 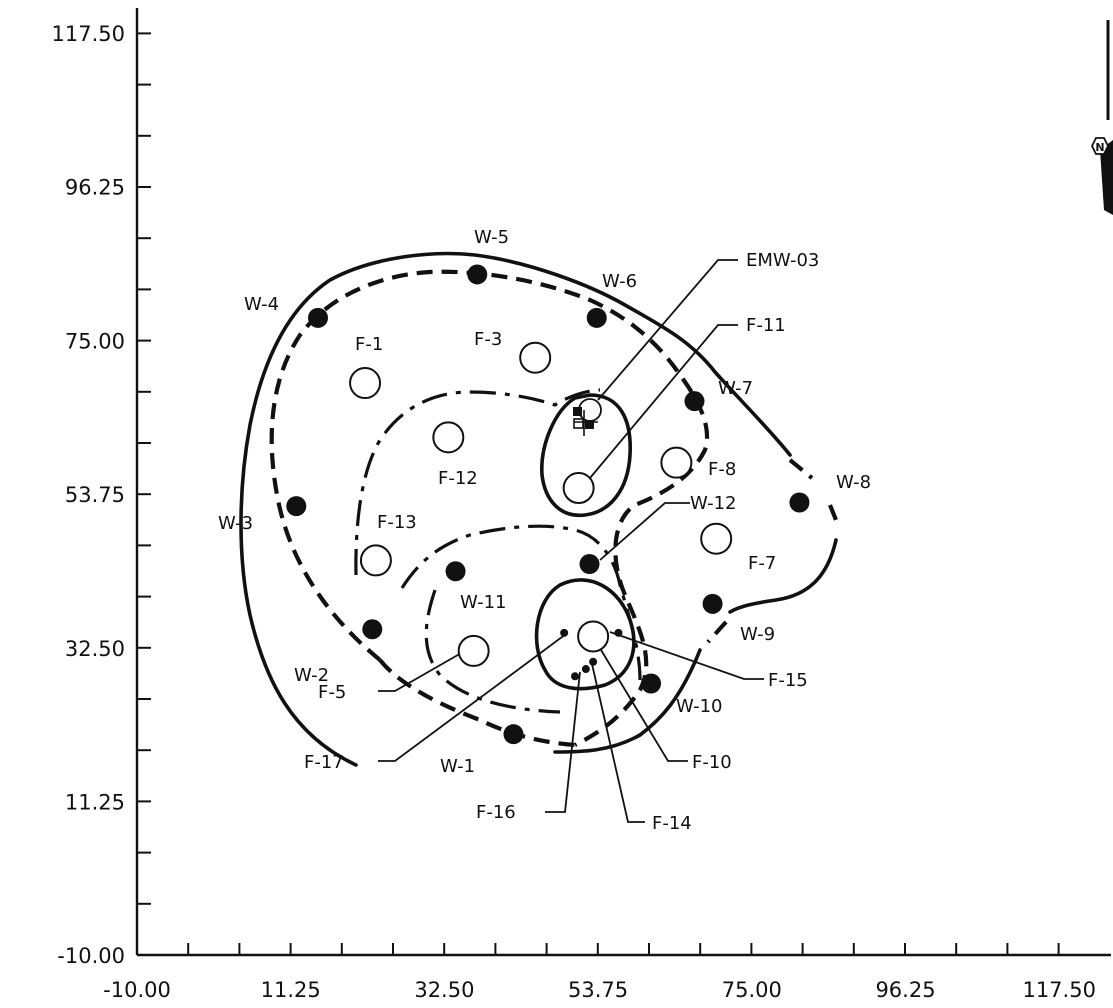 I want to click on label-w6: W-6, so click(x=619, y=281).